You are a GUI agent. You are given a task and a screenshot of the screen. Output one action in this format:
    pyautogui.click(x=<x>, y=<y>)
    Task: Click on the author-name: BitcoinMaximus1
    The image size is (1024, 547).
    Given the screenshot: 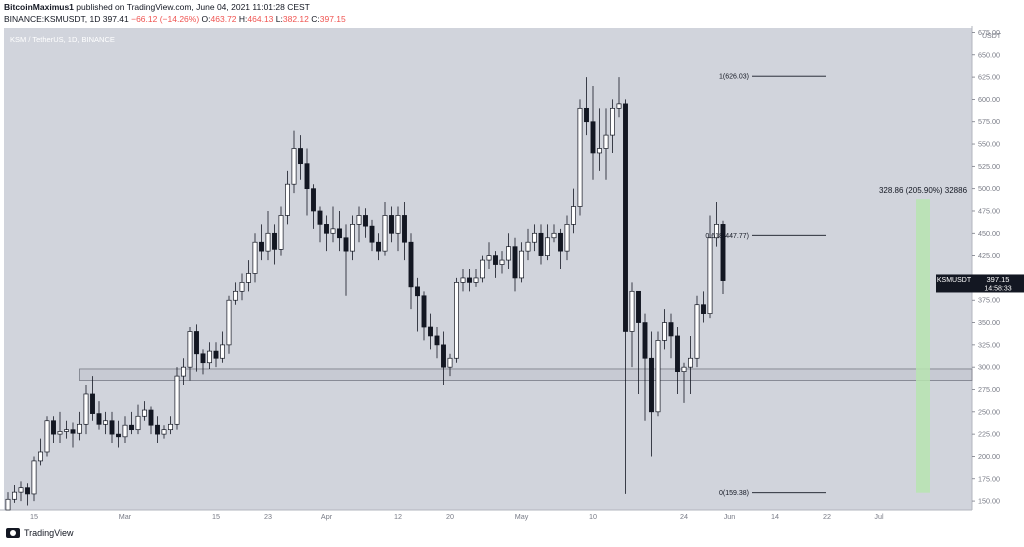 What is the action you would take?
    pyautogui.click(x=39, y=7)
    